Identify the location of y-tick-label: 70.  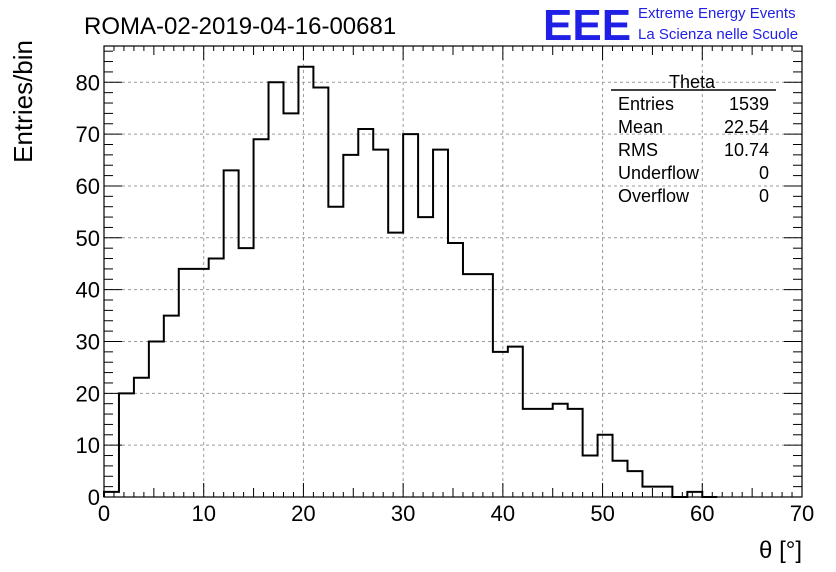
(88, 134).